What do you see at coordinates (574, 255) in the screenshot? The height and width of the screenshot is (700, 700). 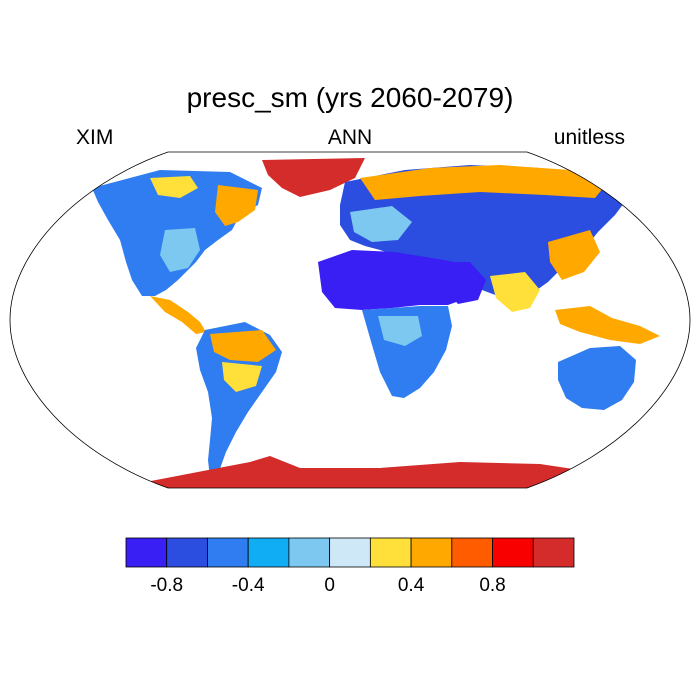 I see `east-asia-orange` at bounding box center [574, 255].